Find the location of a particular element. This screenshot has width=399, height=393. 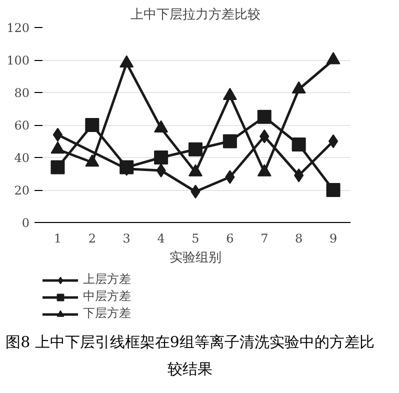

y-tick-label: 120 is located at coordinates (18, 28).